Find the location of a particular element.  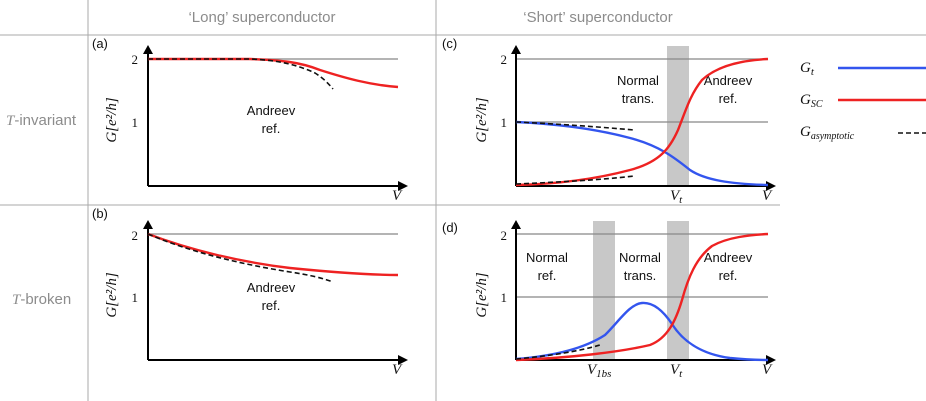

legend-symbol-sub: SC is located at coordinates (817, 104).